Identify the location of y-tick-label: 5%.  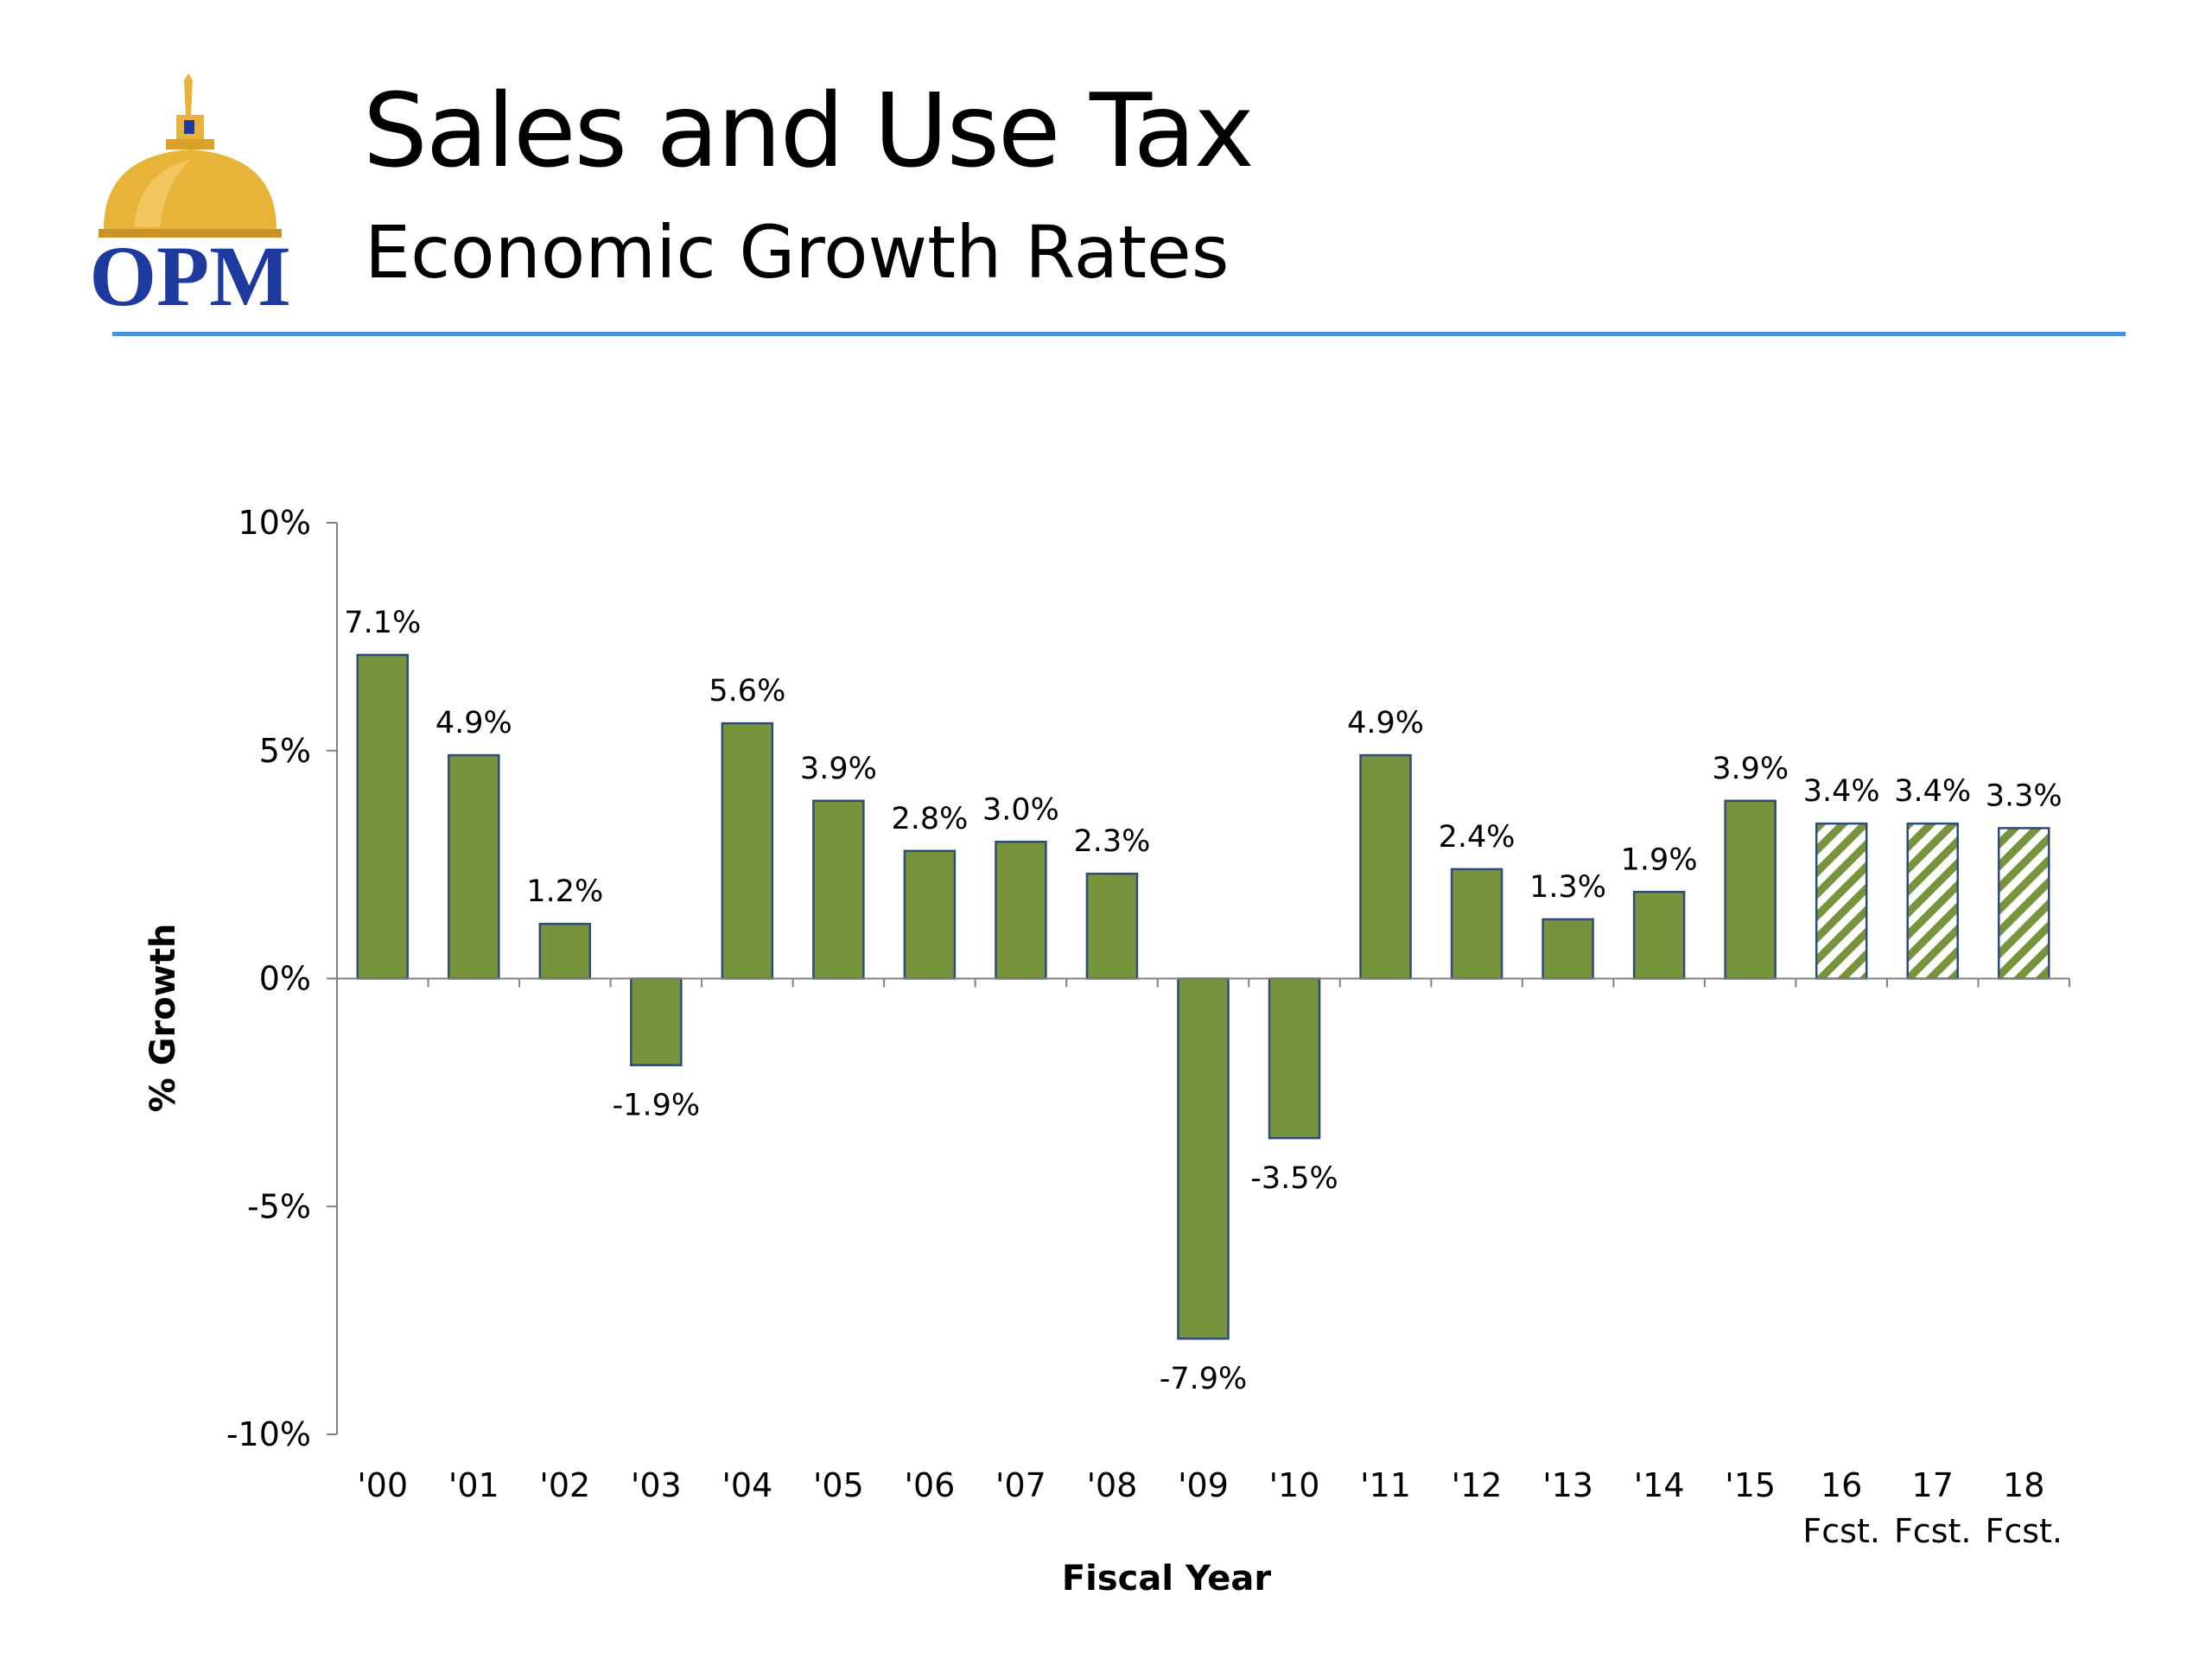
(285, 751).